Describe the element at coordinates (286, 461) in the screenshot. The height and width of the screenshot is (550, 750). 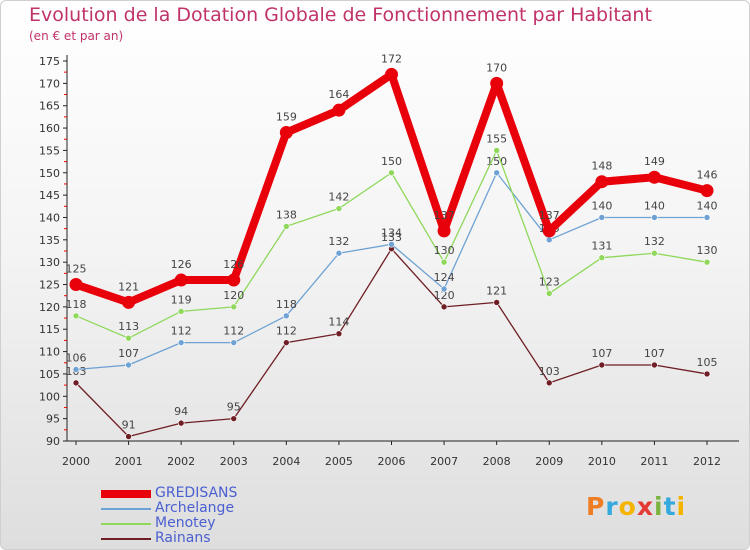
I see `x-tick-label: 2004` at that location.